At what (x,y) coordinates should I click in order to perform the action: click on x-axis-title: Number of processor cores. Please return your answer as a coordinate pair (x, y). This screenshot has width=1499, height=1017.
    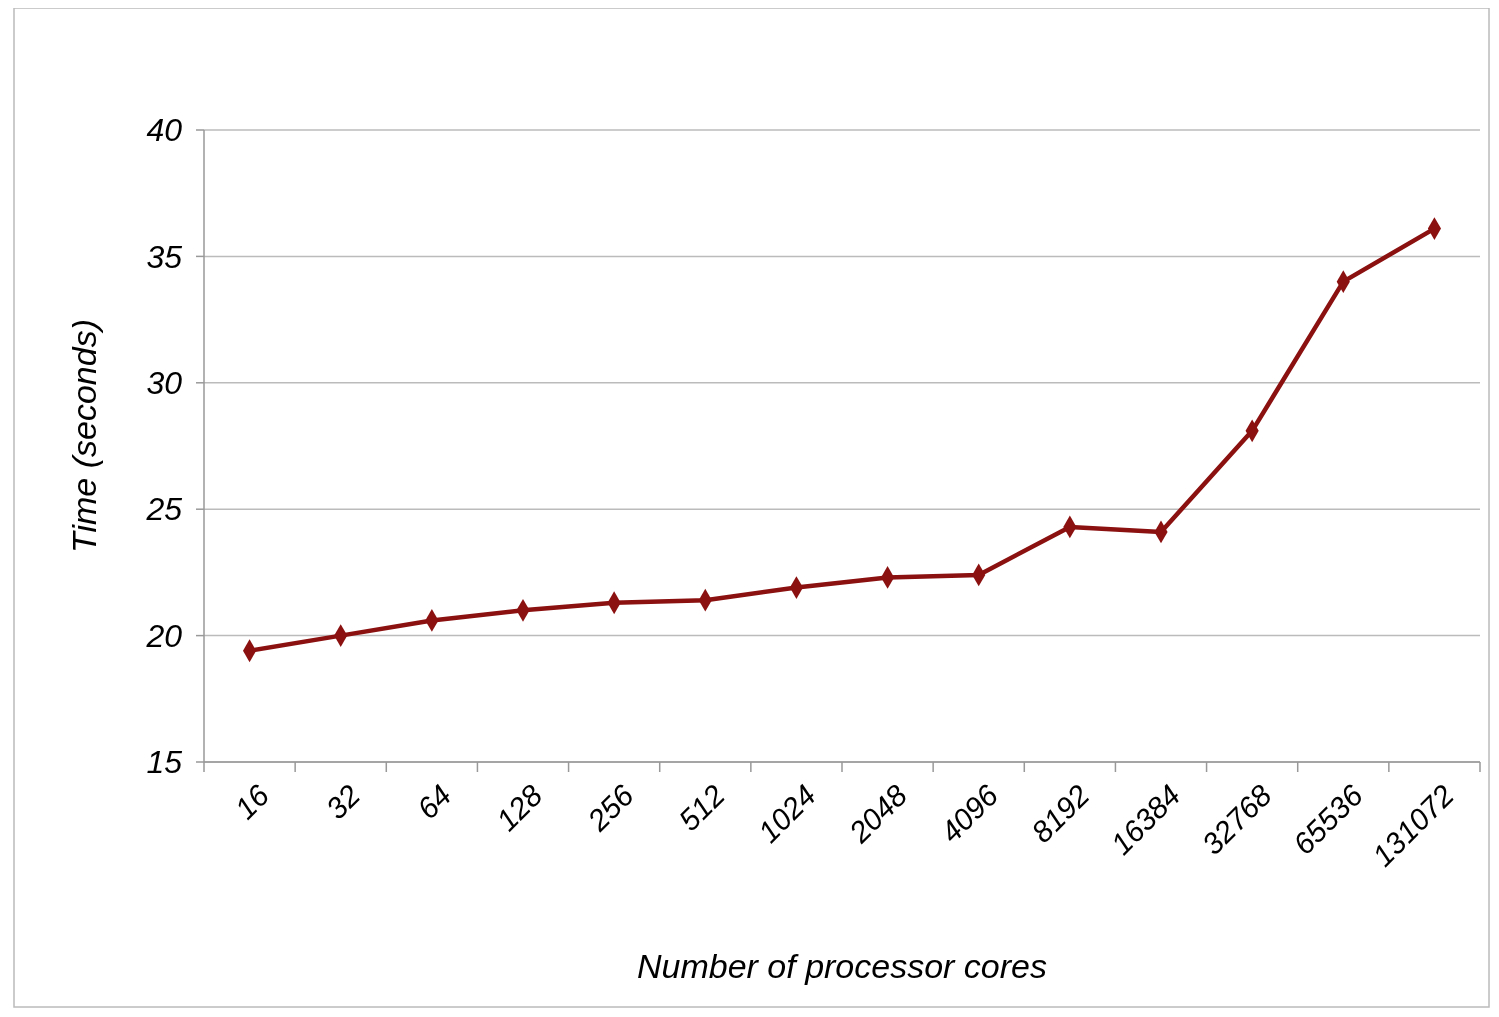
    Looking at the image, I should click on (842, 966).